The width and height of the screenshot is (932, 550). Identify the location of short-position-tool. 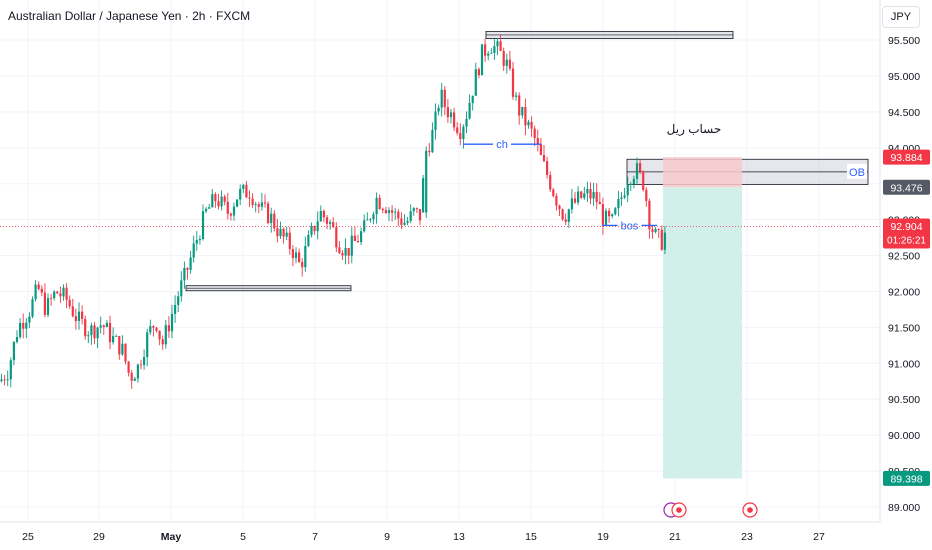
(702, 318).